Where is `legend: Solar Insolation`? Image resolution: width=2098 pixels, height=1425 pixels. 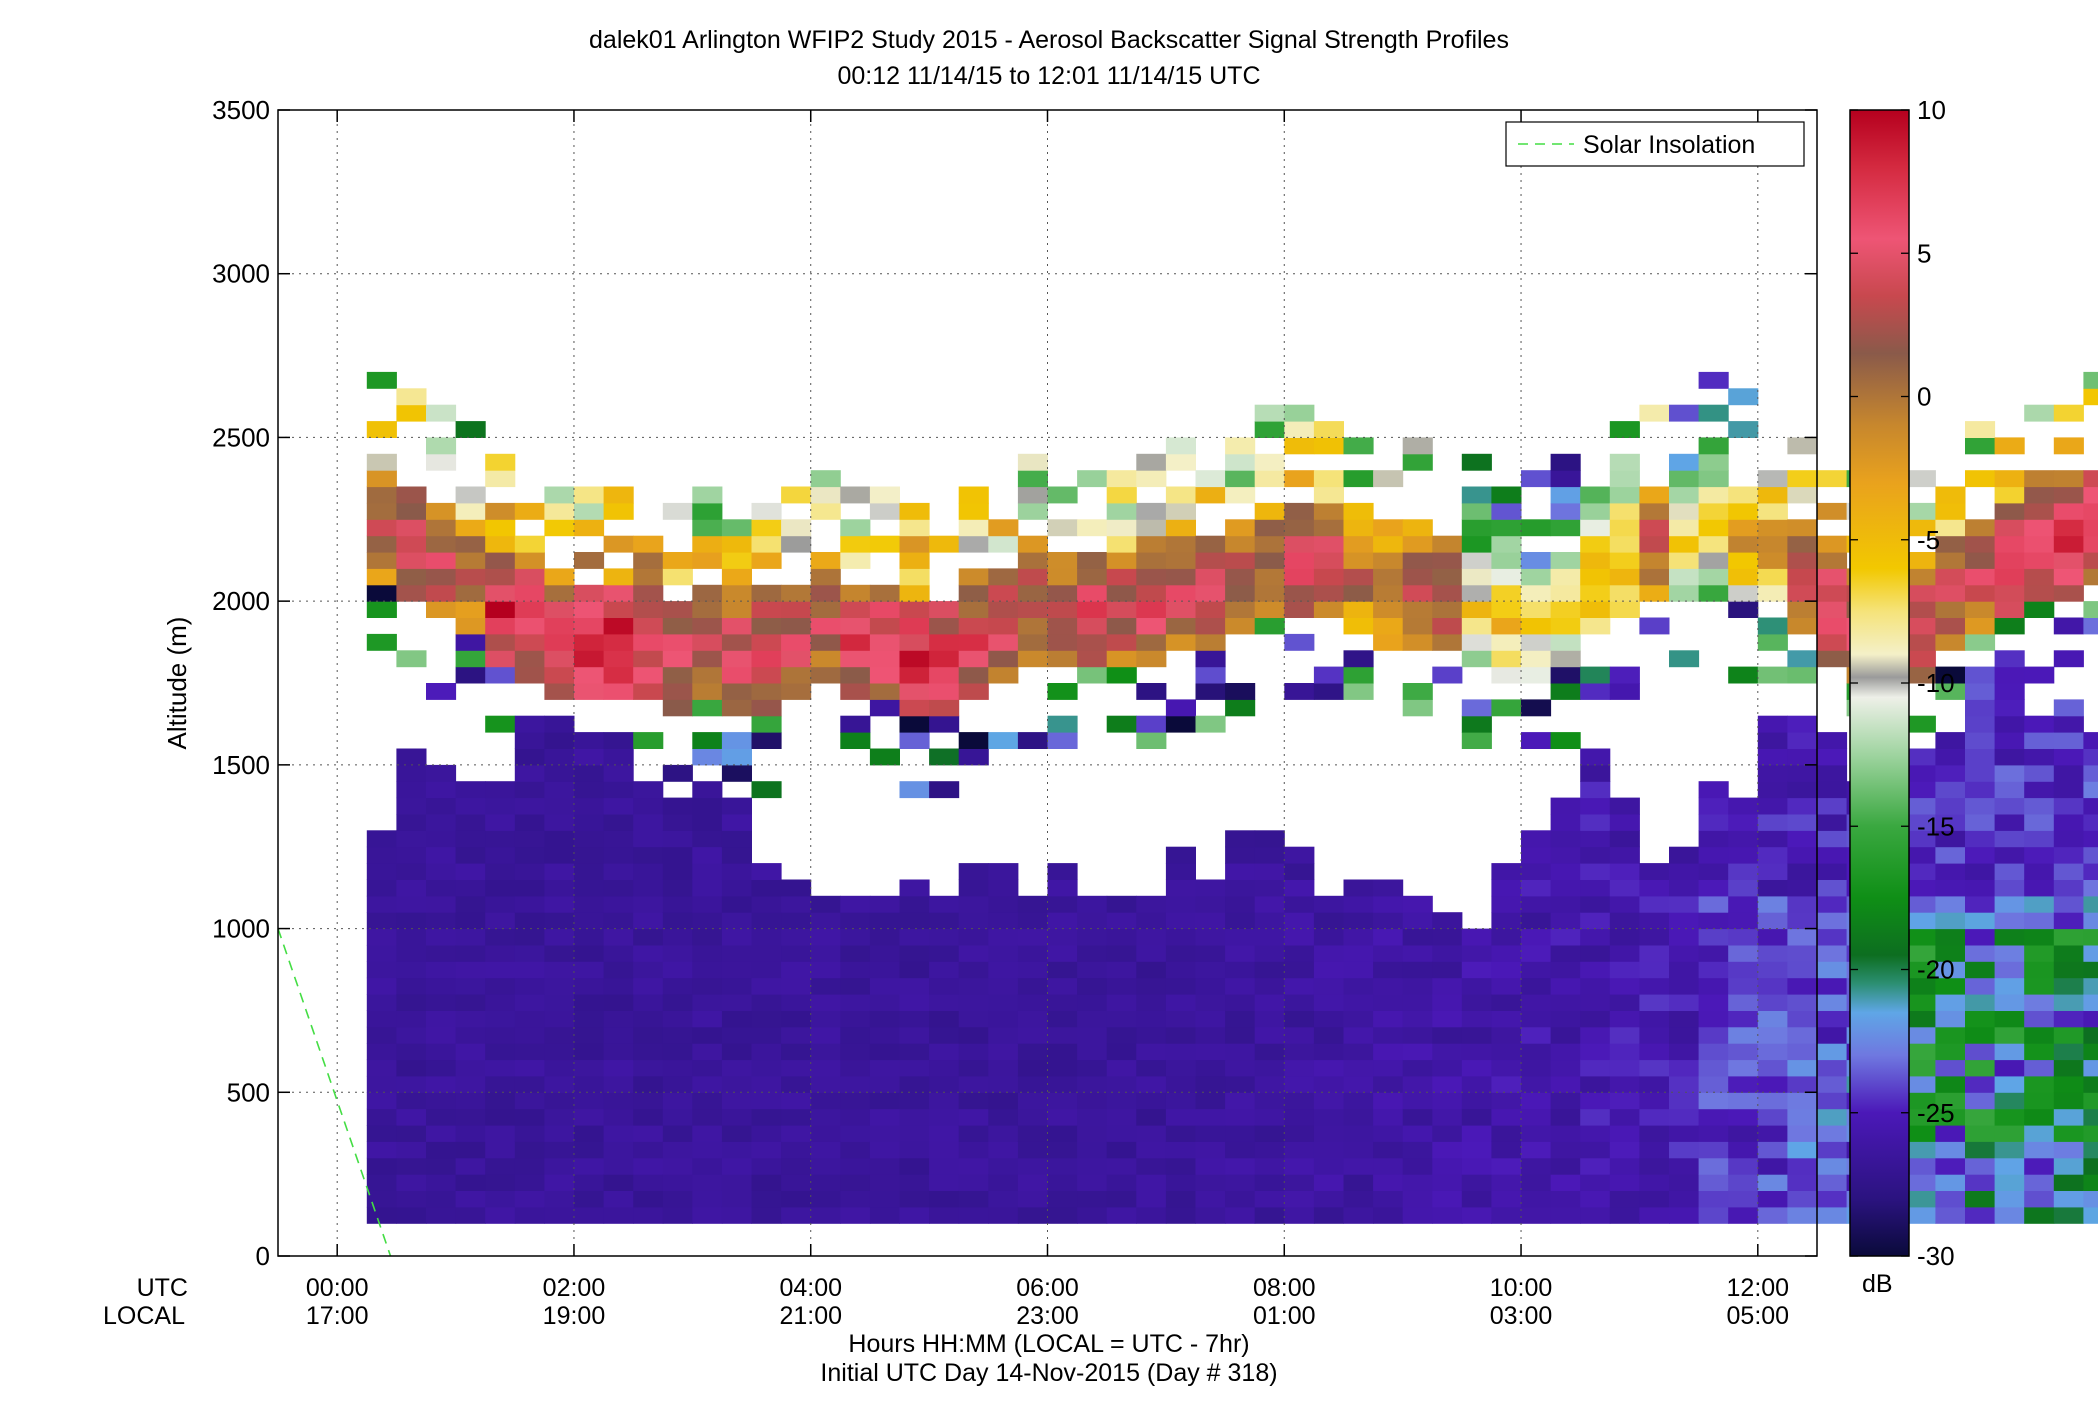
legend: Solar Insolation is located at coordinates (1655, 144).